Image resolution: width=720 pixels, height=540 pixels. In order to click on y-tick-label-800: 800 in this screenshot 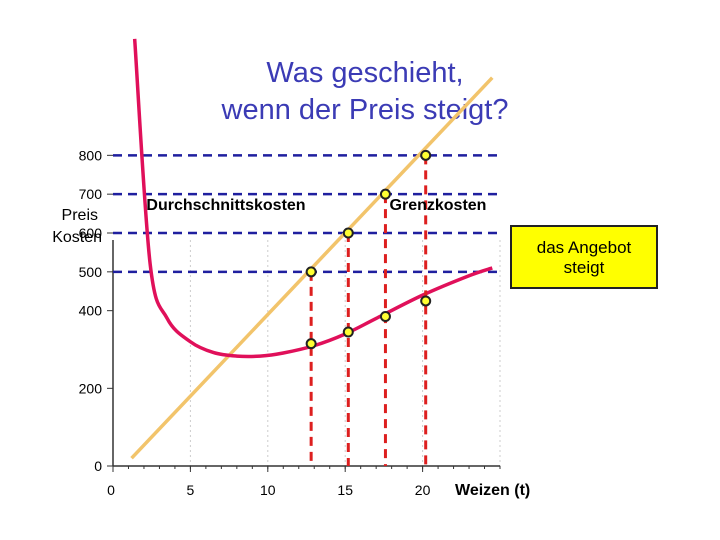, I will do `click(91, 155)`.